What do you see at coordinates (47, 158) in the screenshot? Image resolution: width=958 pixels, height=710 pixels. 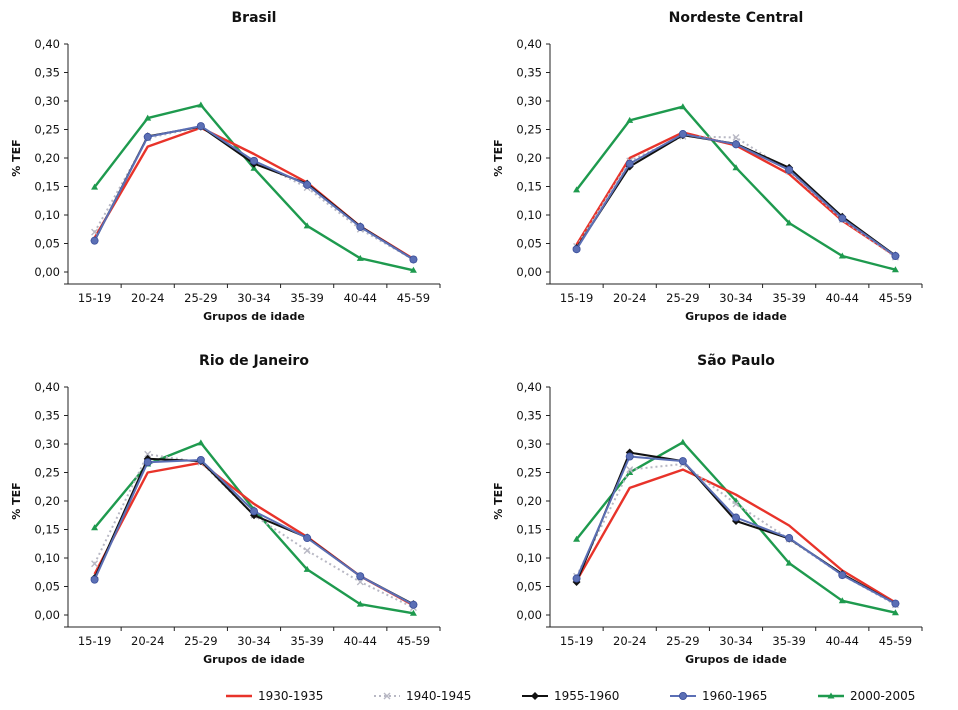 I see `y-tick-label: 0,20` at bounding box center [47, 158].